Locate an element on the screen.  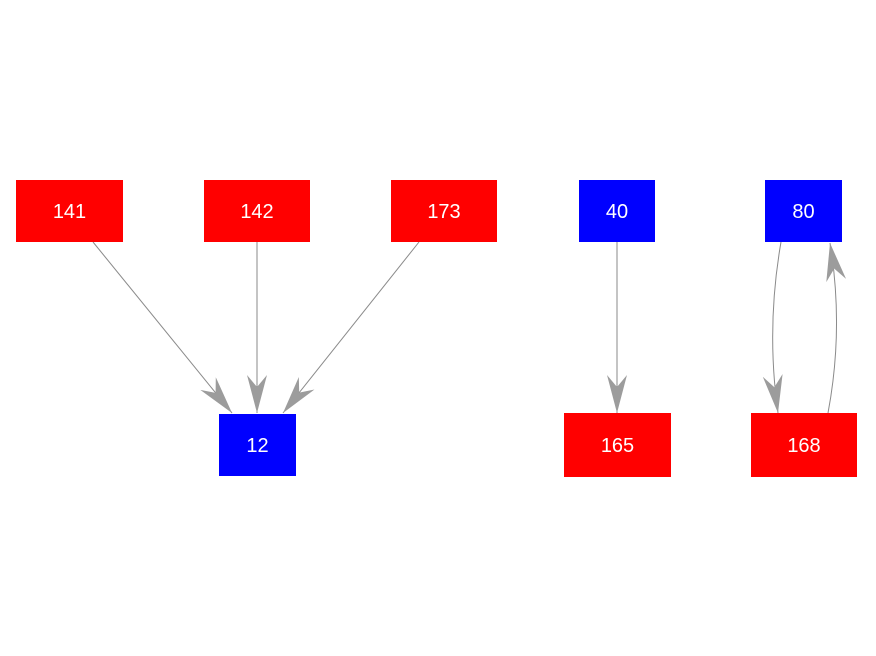
node-142-label: 142 is located at coordinates (256, 212).